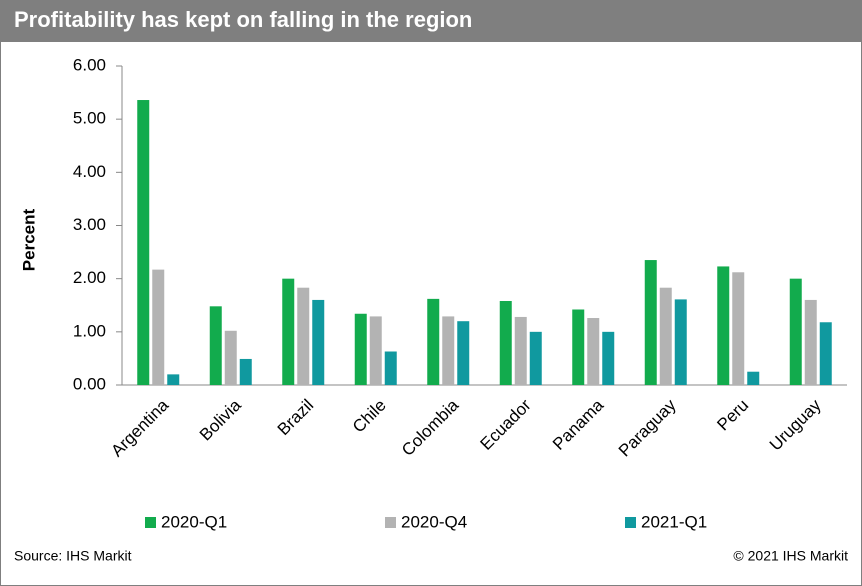 Image resolution: width=862 pixels, height=586 pixels. What do you see at coordinates (89, 277) in the screenshot?
I see `y-tick-label: 2.00` at bounding box center [89, 277].